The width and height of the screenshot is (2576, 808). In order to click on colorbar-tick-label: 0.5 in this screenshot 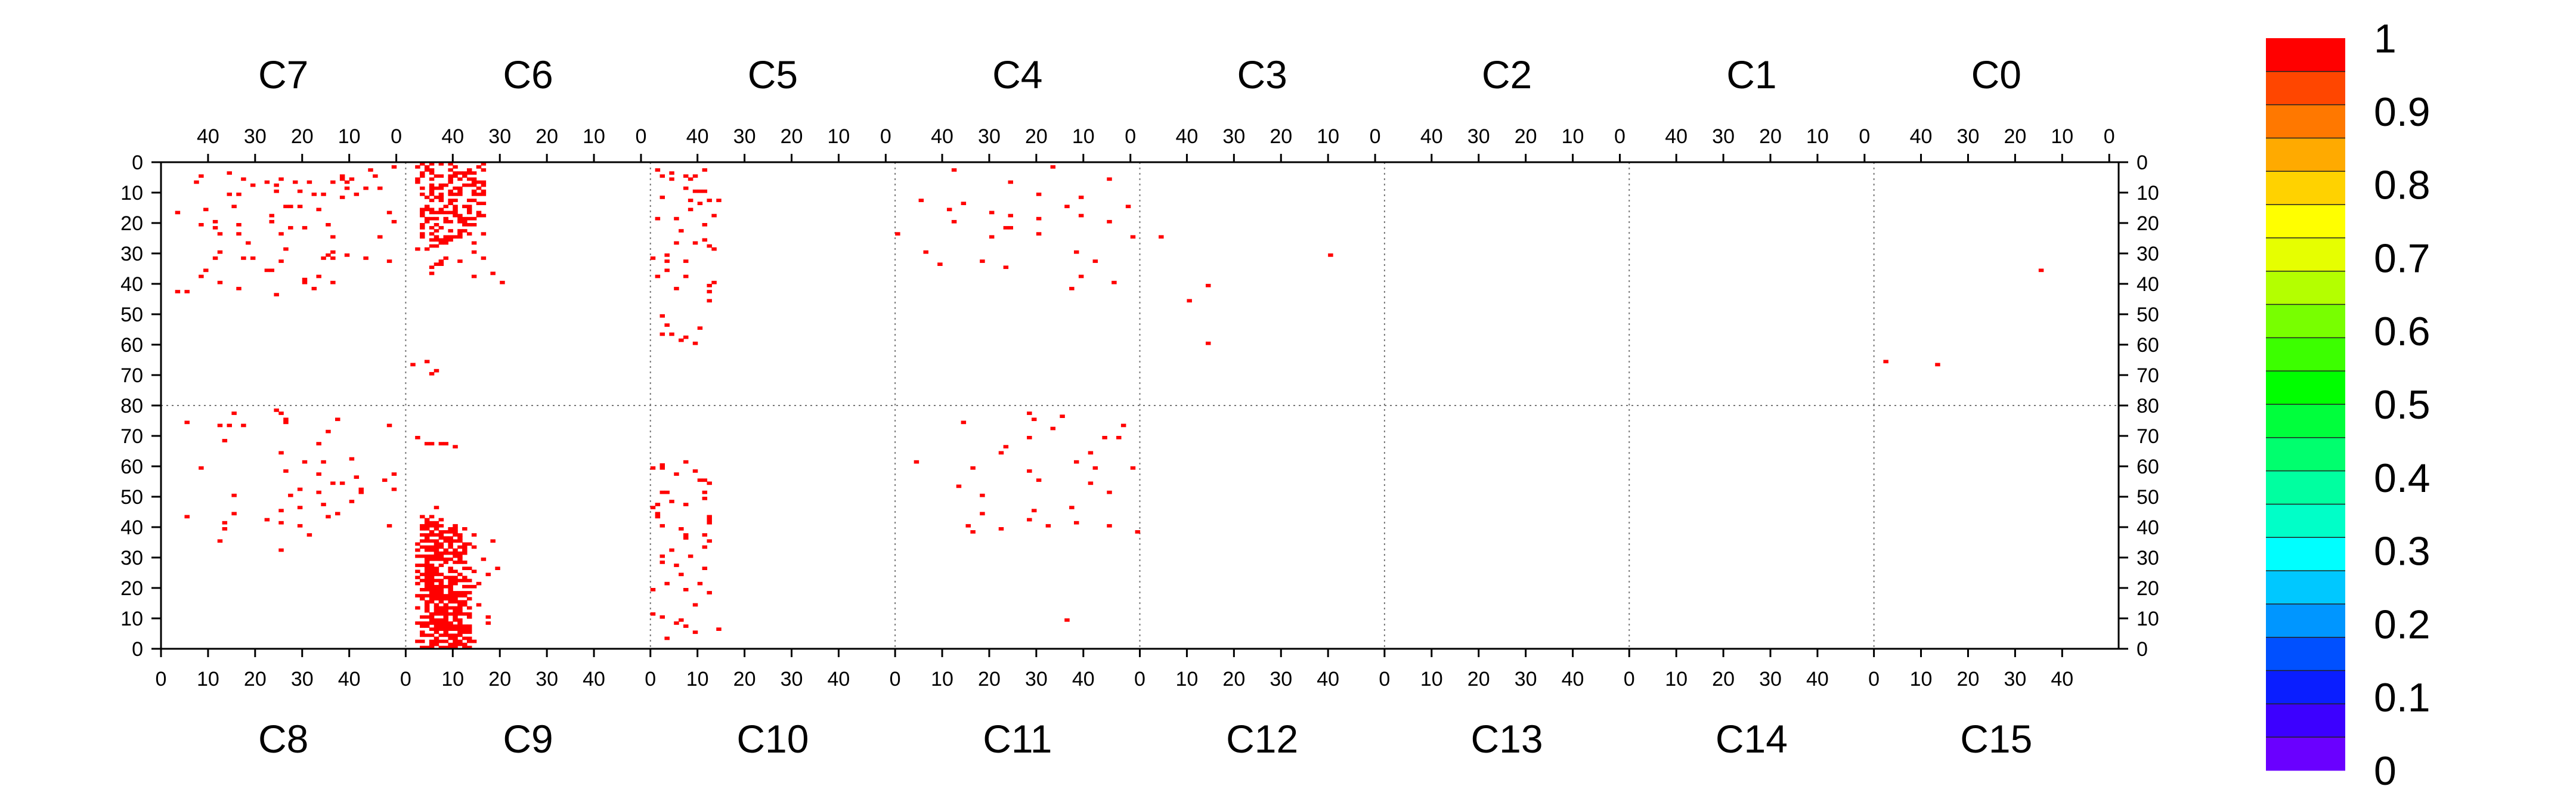, I will do `click(2403, 405)`.